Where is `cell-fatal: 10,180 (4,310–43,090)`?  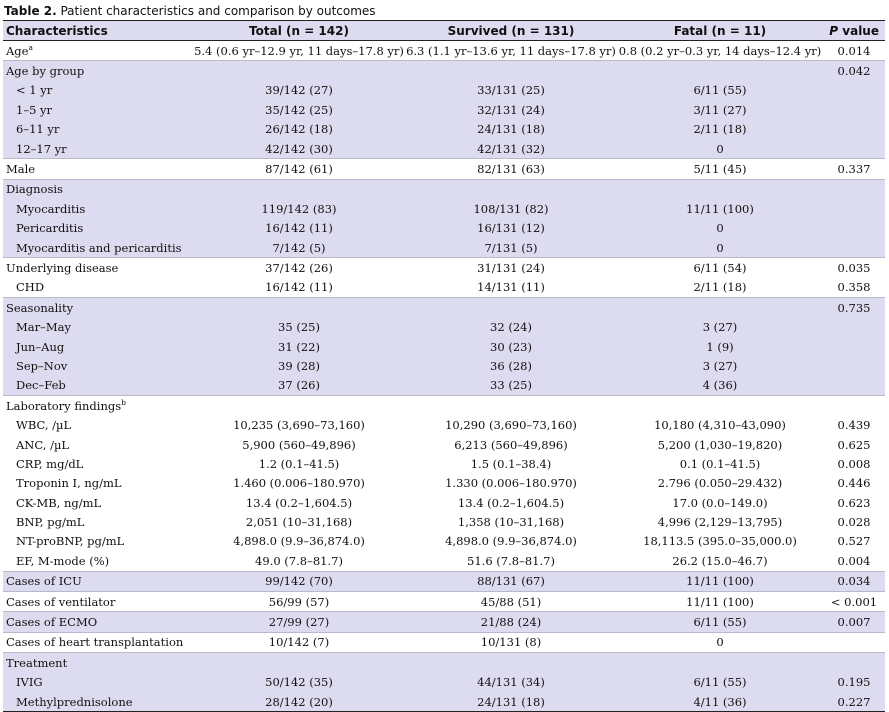 cell-fatal: 10,180 (4,310–43,090) is located at coordinates (720, 425).